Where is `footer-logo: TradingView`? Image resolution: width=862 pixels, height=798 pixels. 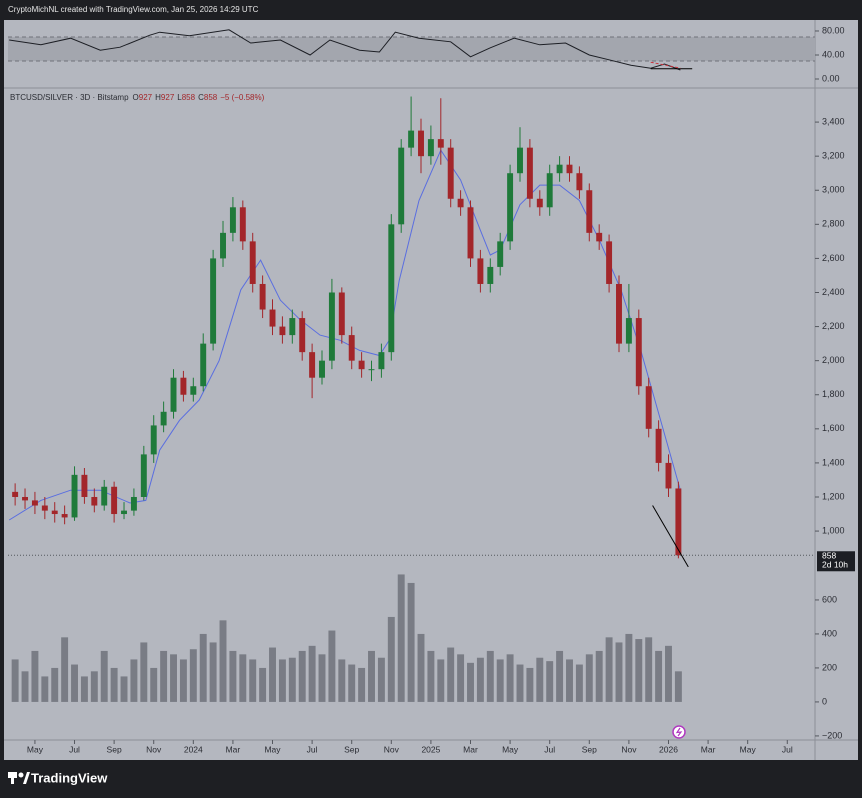 footer-logo: TradingView is located at coordinates (58, 777).